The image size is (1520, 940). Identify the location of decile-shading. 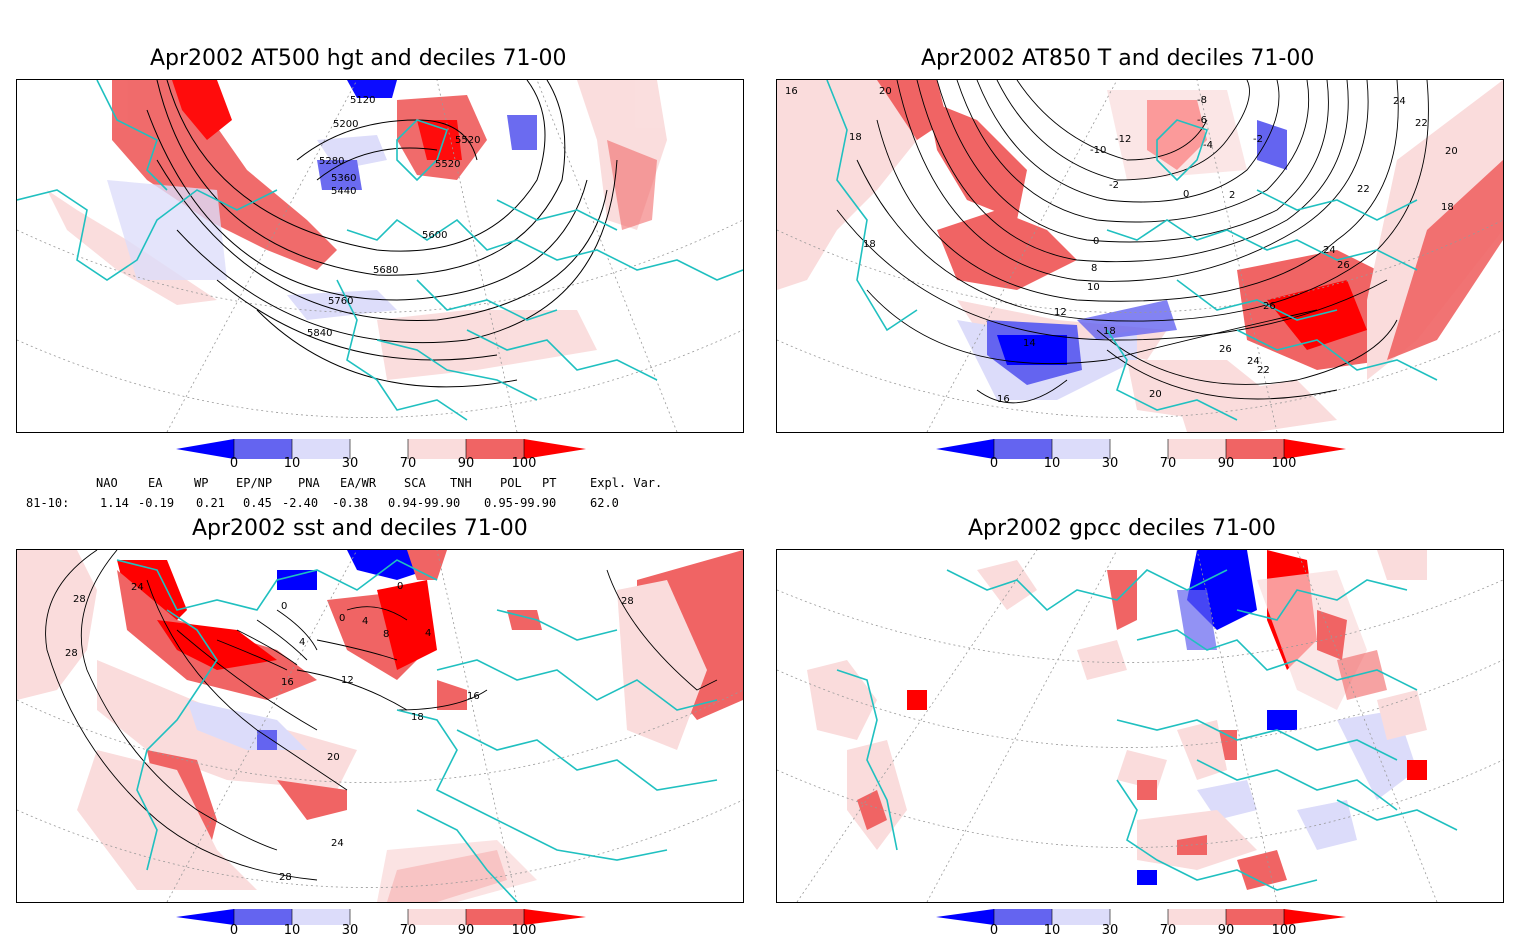
(357, 230).